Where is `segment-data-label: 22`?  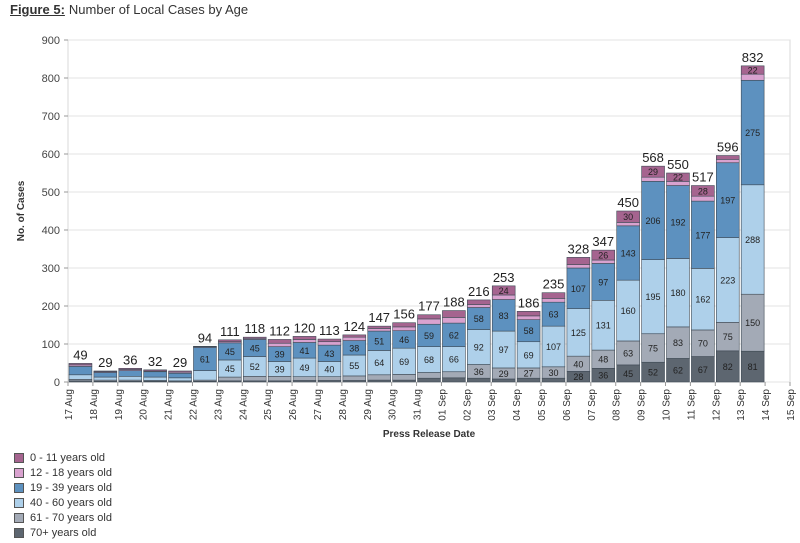 segment-data-label: 22 is located at coordinates (753, 71).